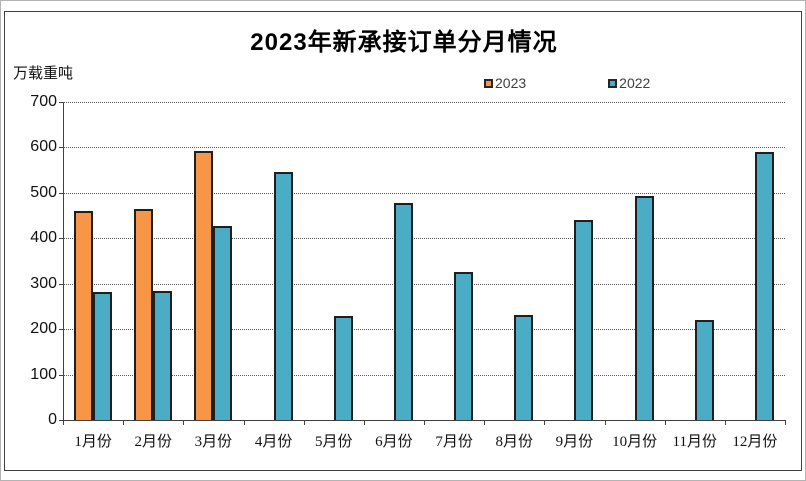  What do you see at coordinates (333, 442) in the screenshot?
I see `x-tick-label-5月份: 5月份` at bounding box center [333, 442].